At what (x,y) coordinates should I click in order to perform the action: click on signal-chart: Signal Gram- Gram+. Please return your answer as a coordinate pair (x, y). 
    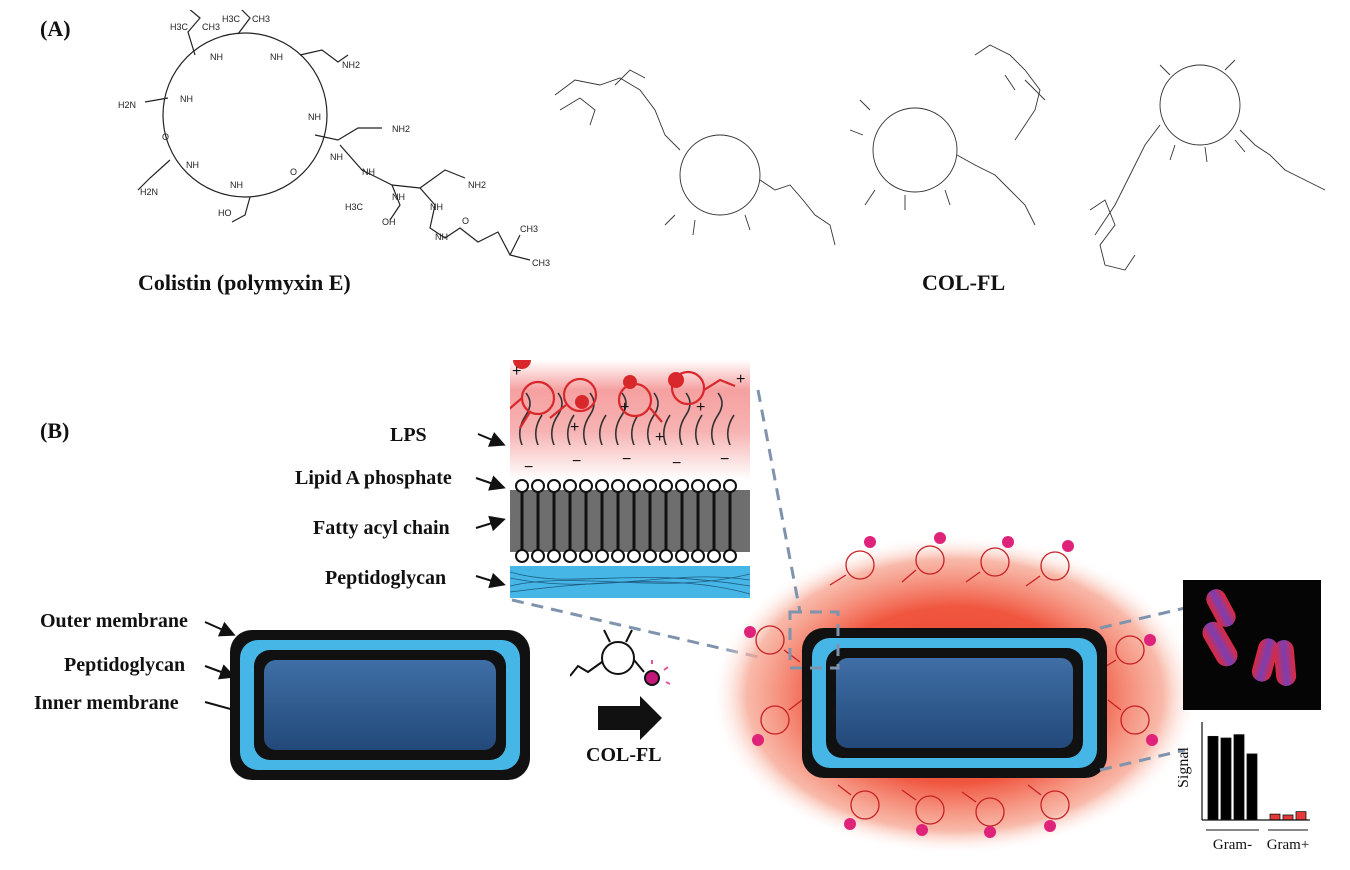
    Looking at the image, I should click on (1244, 787).